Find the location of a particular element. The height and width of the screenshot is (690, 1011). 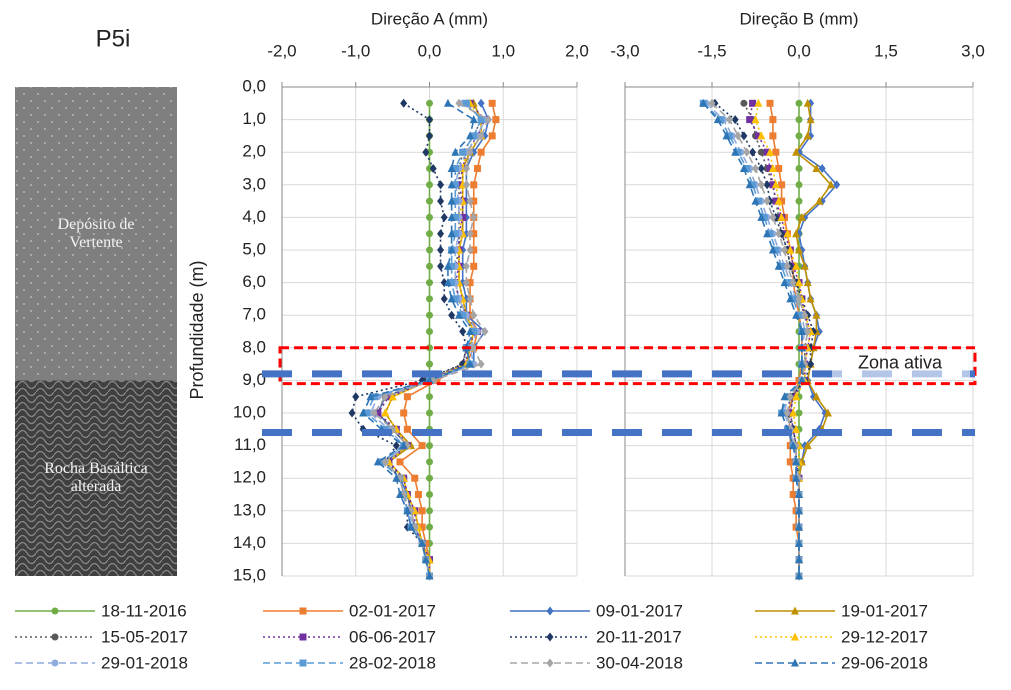

layer-label: Depósito de Vertente is located at coordinates (96, 233).